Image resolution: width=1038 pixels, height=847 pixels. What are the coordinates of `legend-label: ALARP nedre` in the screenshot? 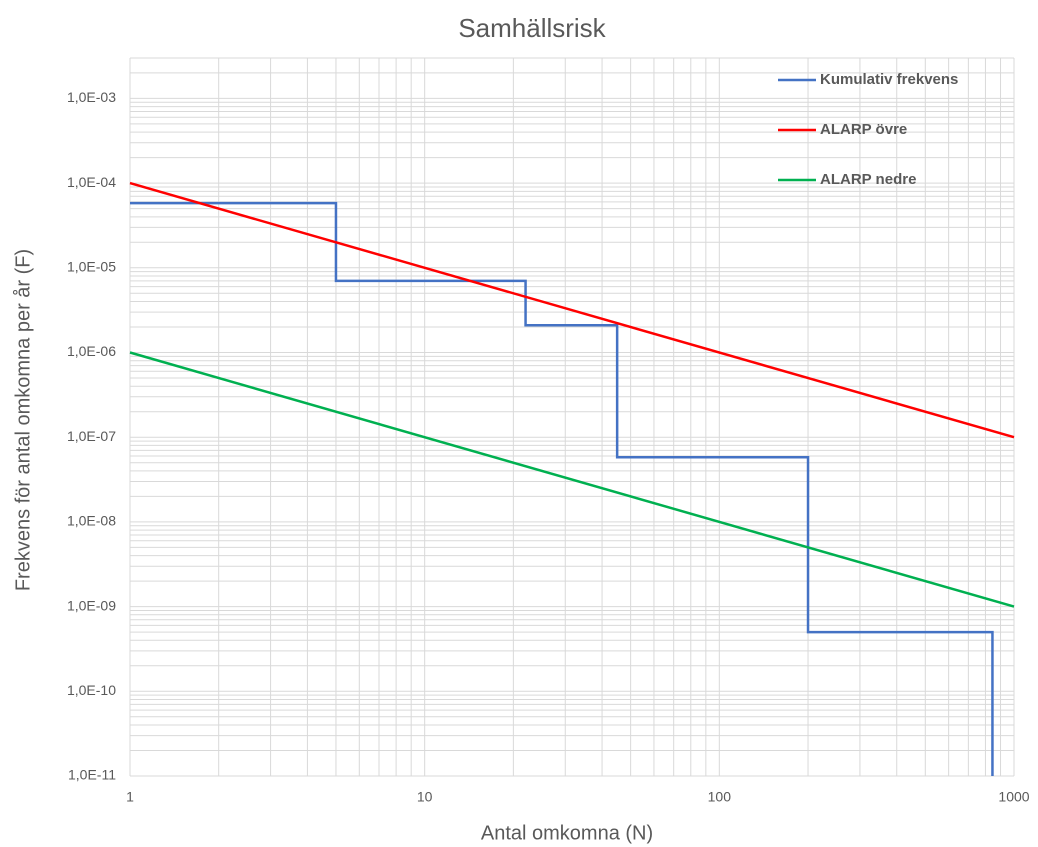 It's located at (868, 179).